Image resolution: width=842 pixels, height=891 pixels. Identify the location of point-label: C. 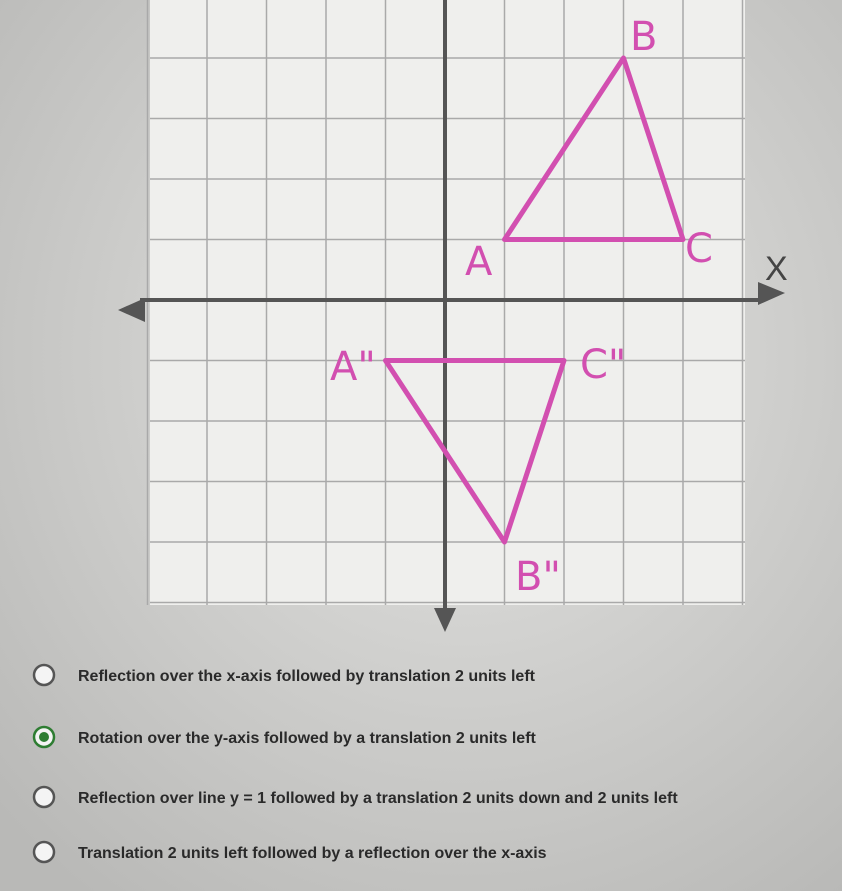
(699, 249).